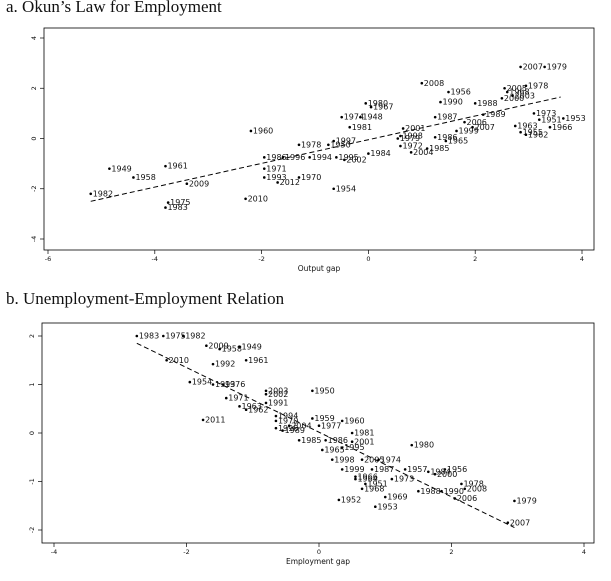 The width and height of the screenshot is (611, 581). I want to click on data-point-label: 2001, so click(364, 441).